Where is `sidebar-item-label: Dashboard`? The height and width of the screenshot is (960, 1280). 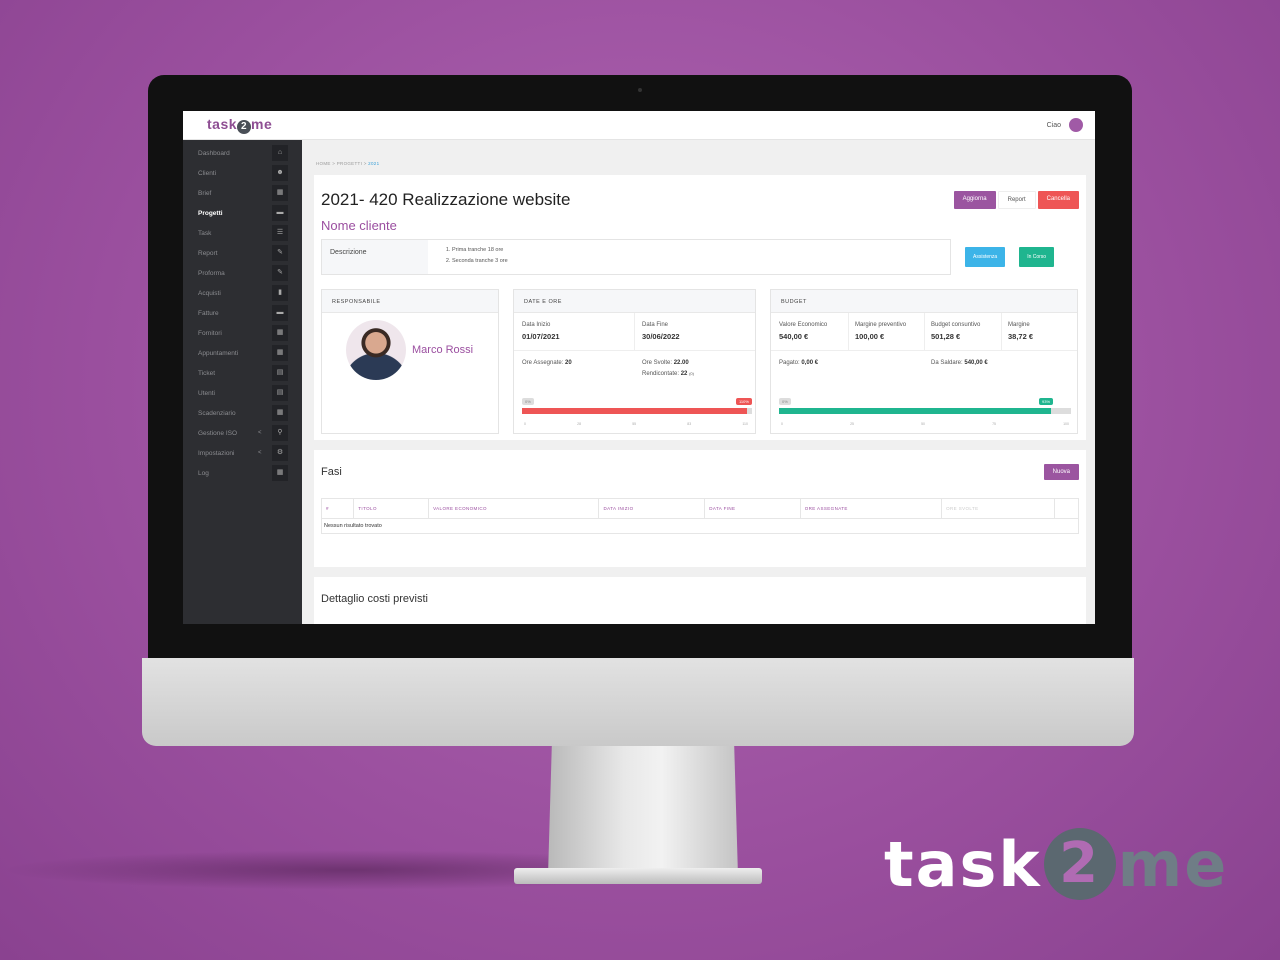 sidebar-item-label: Dashboard is located at coordinates (214, 153).